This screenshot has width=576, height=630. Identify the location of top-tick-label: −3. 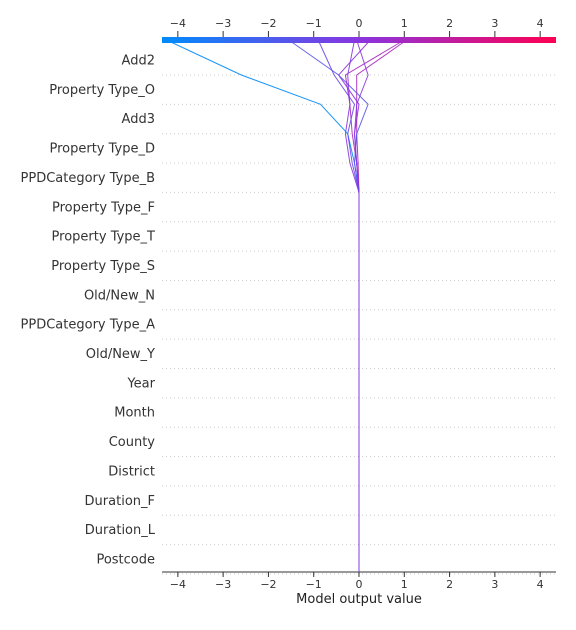
(223, 23).